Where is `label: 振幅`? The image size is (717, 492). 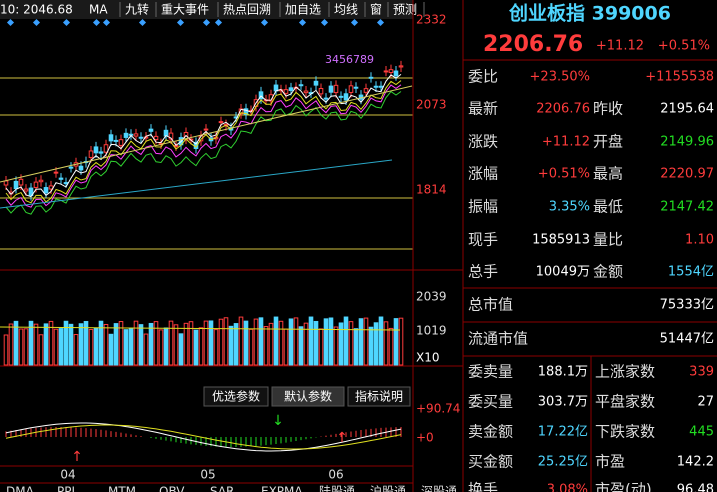
label: 振幅 is located at coordinates (483, 207).